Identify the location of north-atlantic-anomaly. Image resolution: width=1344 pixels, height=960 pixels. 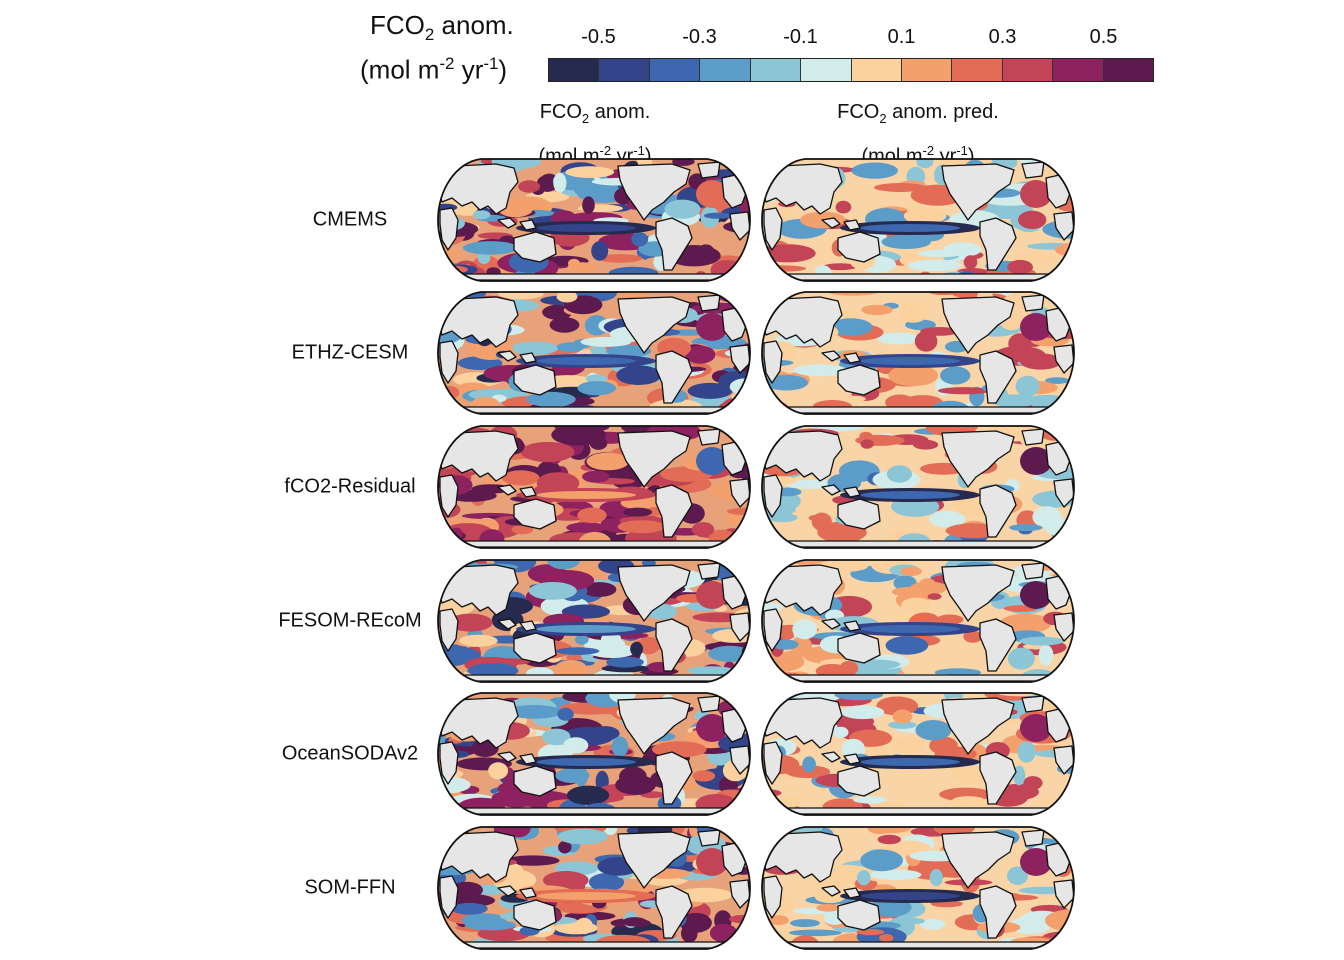
(712, 862).